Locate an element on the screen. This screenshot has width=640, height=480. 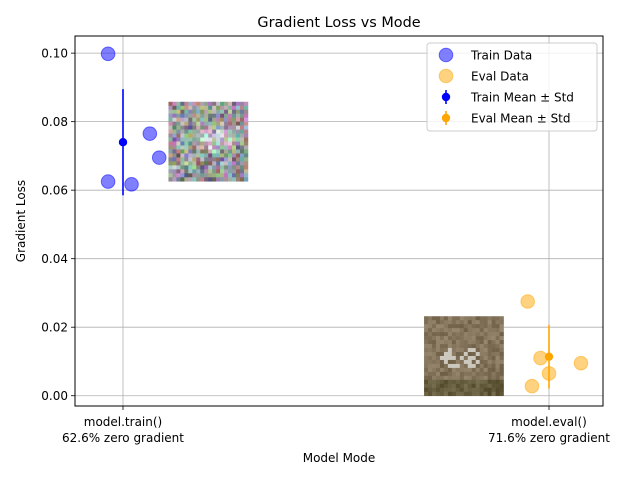
y-tick-label: 0.02 is located at coordinates (54, 328).